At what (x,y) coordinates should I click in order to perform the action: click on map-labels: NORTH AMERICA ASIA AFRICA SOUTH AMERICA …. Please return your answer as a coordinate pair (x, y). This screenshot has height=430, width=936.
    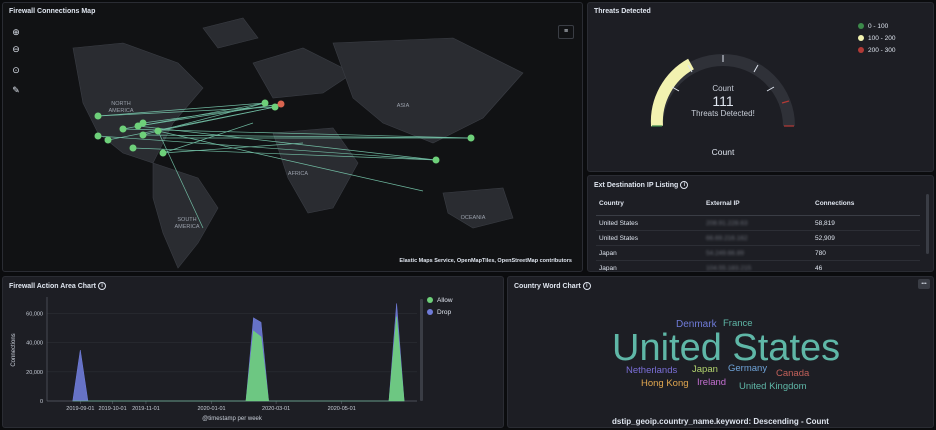
    Looking at the image, I should click on (296, 165).